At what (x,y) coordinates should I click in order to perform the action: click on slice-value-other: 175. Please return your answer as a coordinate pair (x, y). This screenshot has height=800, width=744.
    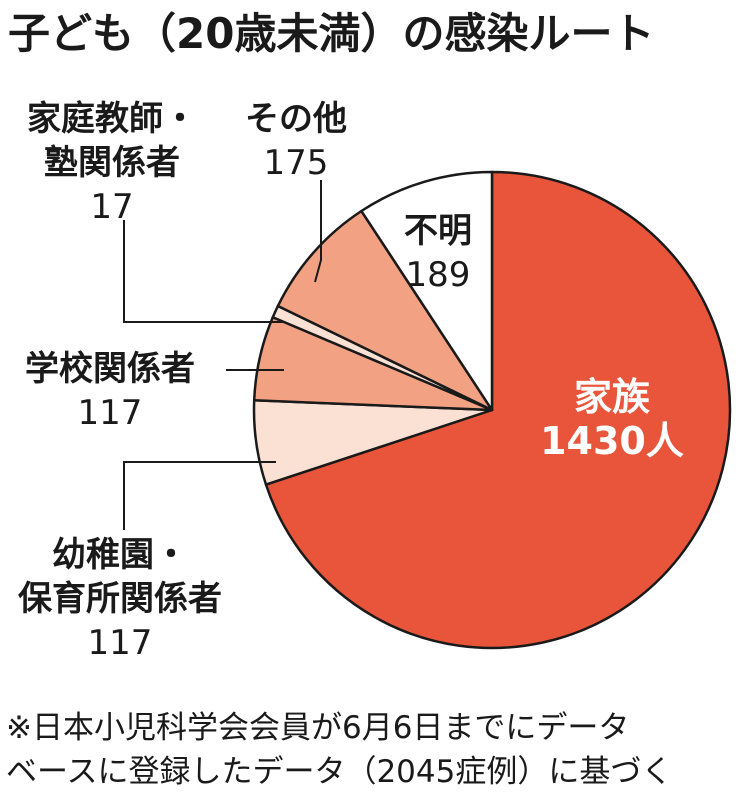
    Looking at the image, I should click on (296, 163).